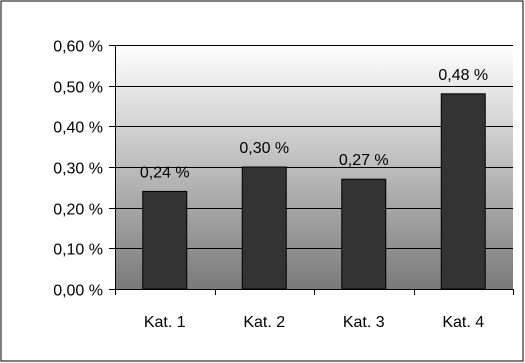 This screenshot has height=363, width=525. I want to click on y-tick-label: 0,60 %, so click(78, 47).